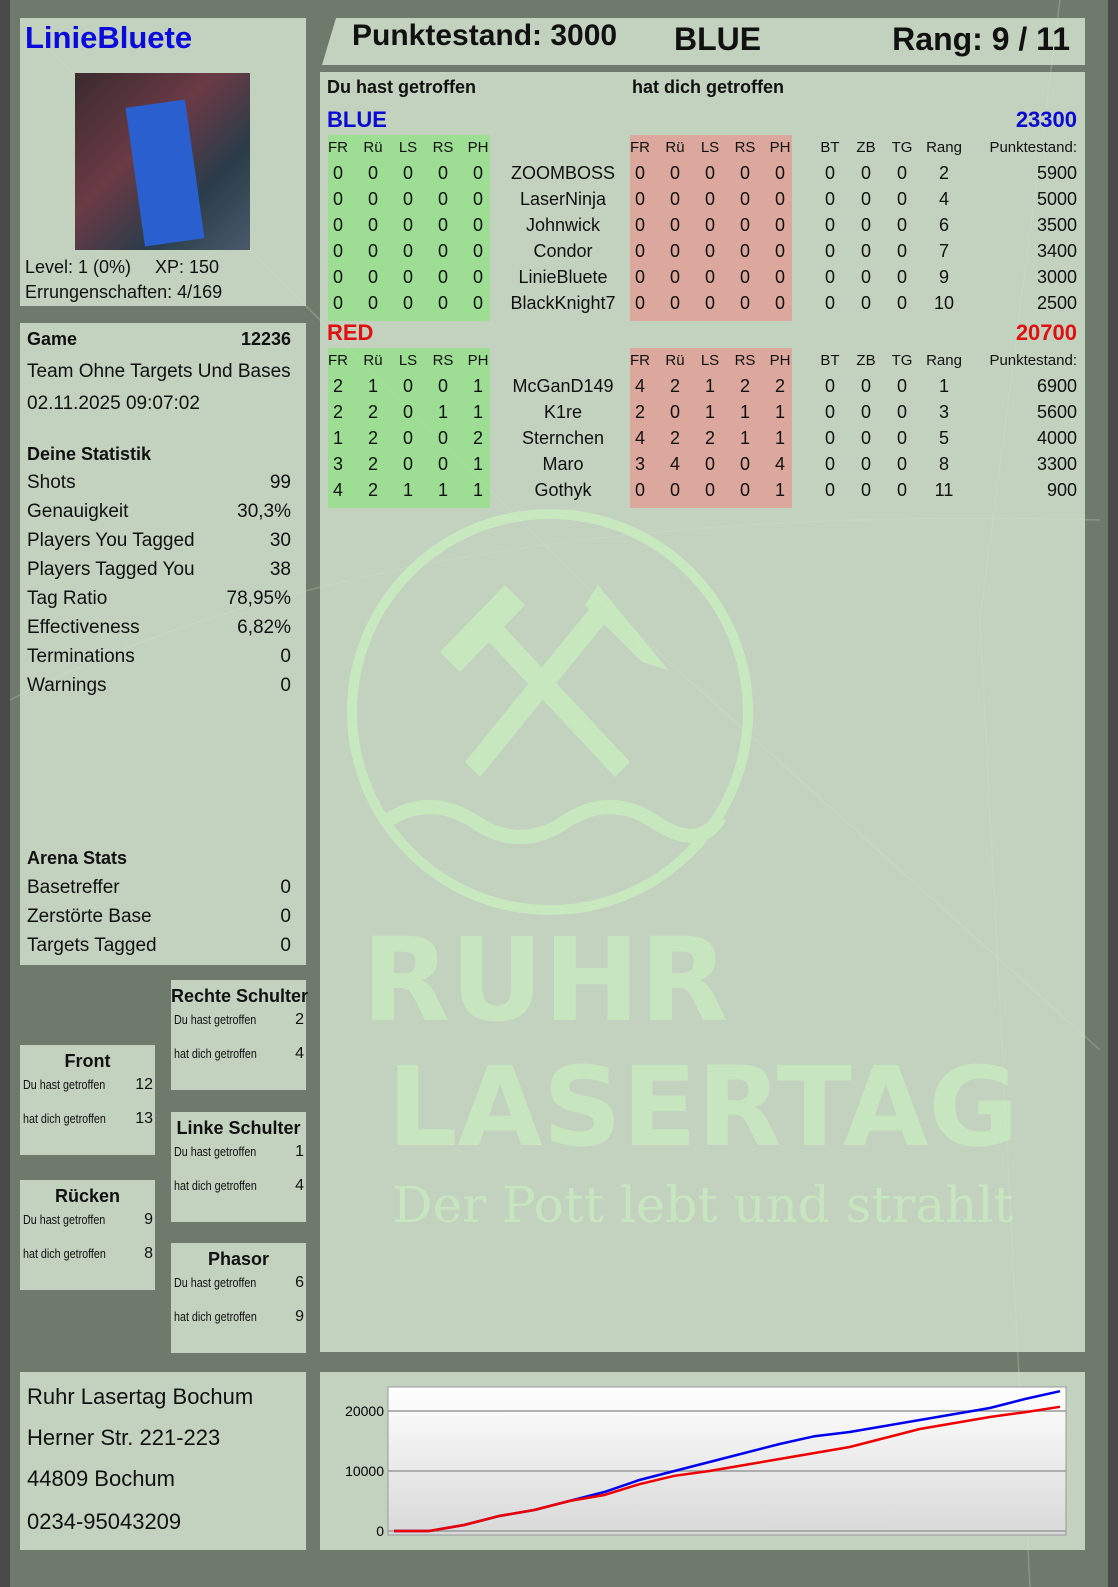 The image size is (1118, 1587). What do you see at coordinates (337, 464) in the screenshot?
I see `hit-count: 3` at bounding box center [337, 464].